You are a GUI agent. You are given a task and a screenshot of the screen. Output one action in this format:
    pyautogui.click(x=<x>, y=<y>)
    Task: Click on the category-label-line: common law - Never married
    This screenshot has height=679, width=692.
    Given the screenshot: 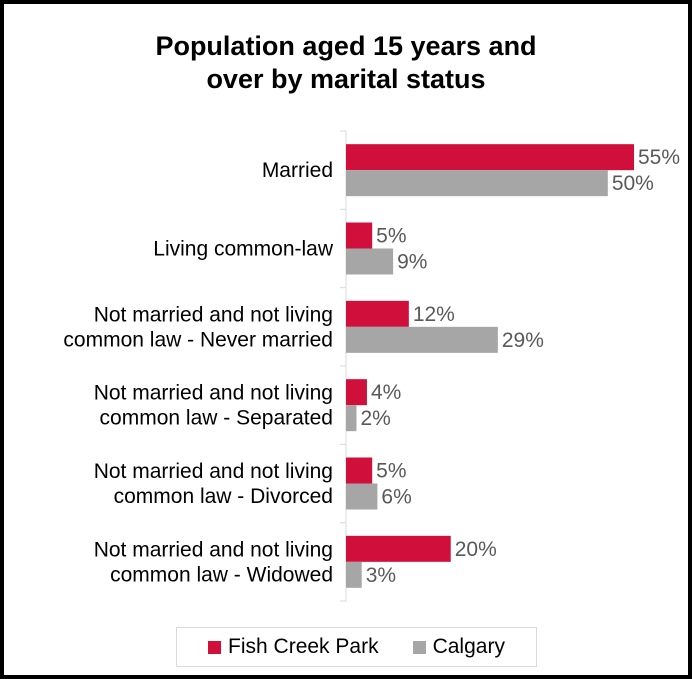 What is the action you would take?
    pyautogui.click(x=198, y=339)
    